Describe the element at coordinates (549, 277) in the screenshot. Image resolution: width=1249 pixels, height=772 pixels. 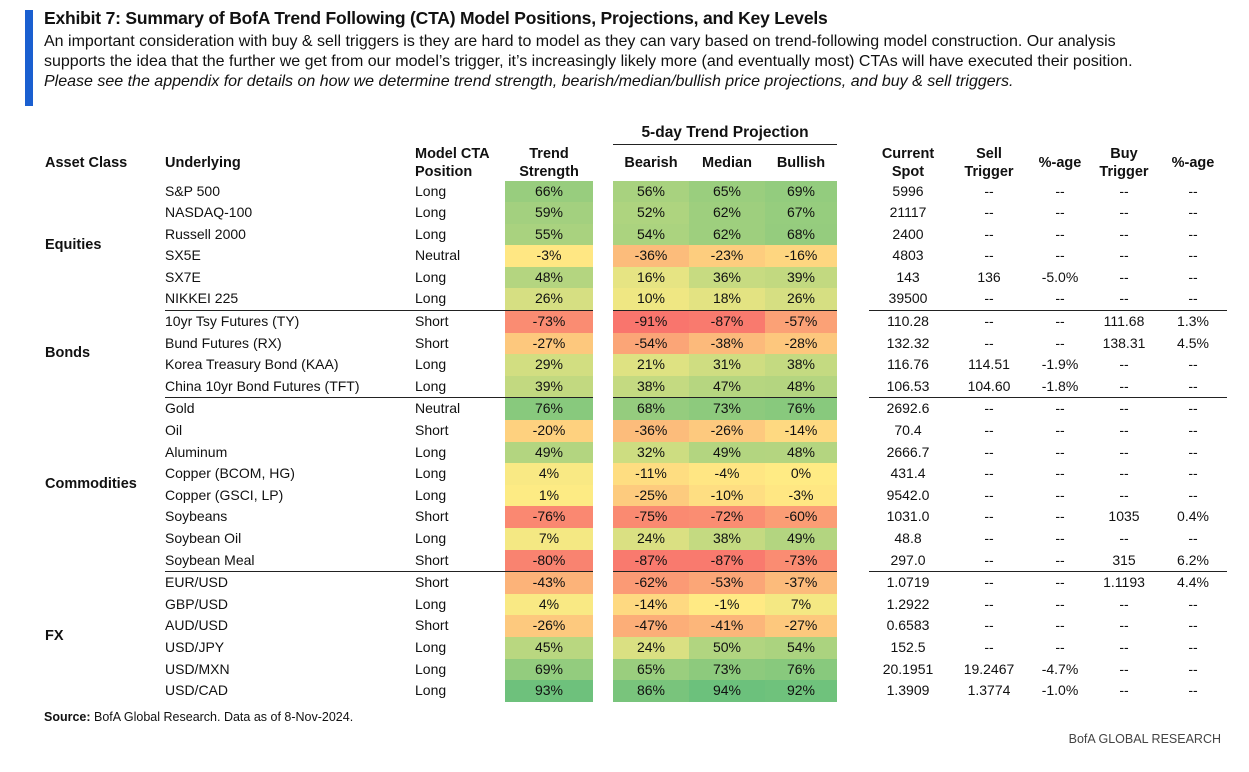
I see `strength-cell: 48%` at that location.